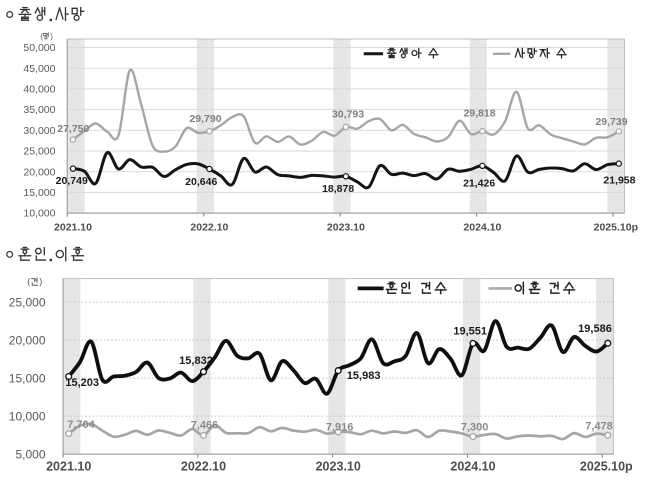 The image size is (650, 490). What do you see at coordinates (39, 48) in the screenshot?
I see `svg-text: 50,000` at bounding box center [39, 48].